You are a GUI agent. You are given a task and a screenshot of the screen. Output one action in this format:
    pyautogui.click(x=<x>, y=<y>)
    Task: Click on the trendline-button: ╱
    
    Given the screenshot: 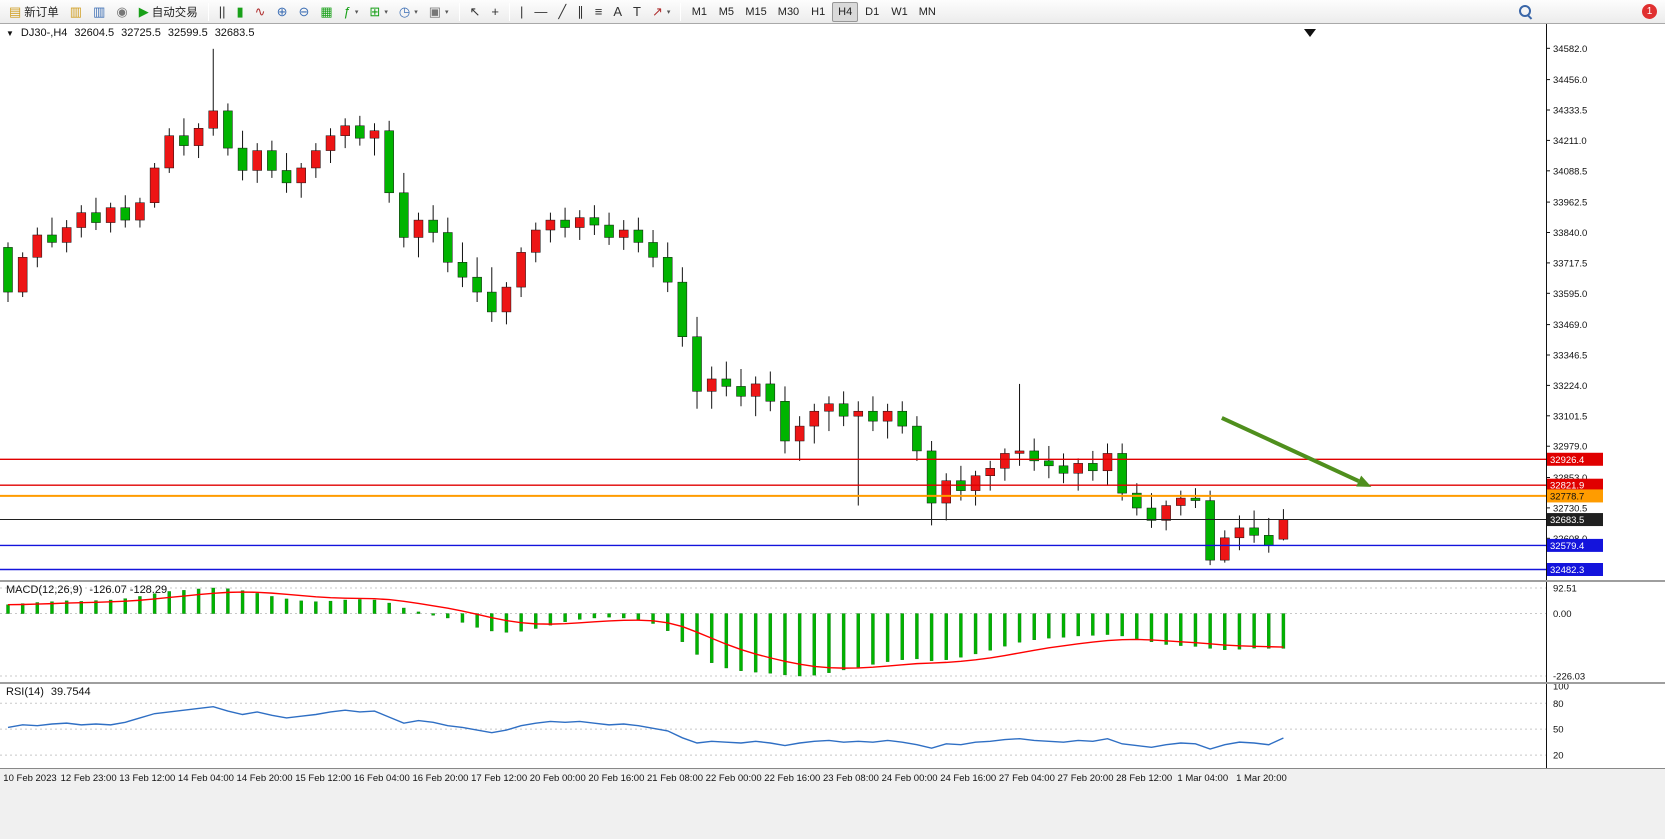 What is the action you would take?
    pyautogui.click(x=562, y=12)
    